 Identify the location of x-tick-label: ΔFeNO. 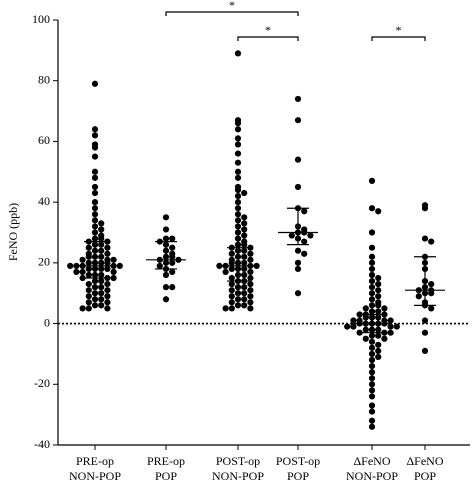
(371, 461).